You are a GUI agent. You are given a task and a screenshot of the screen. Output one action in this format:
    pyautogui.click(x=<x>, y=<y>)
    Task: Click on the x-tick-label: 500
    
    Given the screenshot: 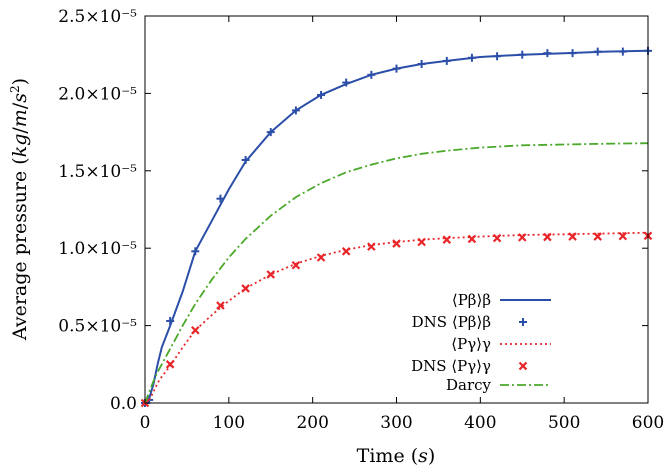 What is the action you would take?
    pyautogui.click(x=564, y=423)
    